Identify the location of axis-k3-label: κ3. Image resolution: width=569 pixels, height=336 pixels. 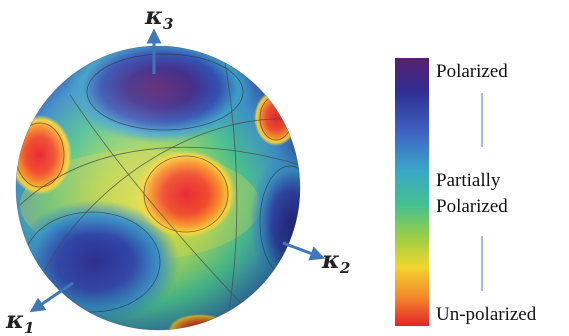
(158, 17).